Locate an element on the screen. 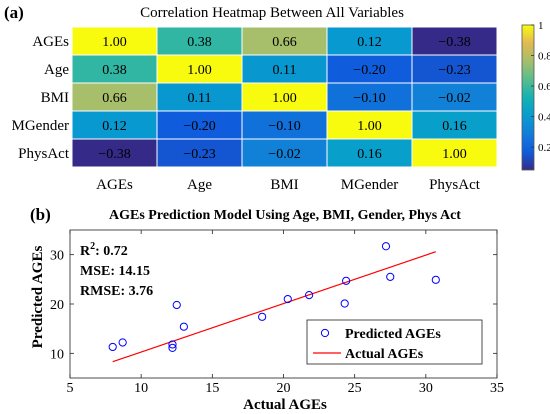  y-tick-label: 20 is located at coordinates (57, 305).